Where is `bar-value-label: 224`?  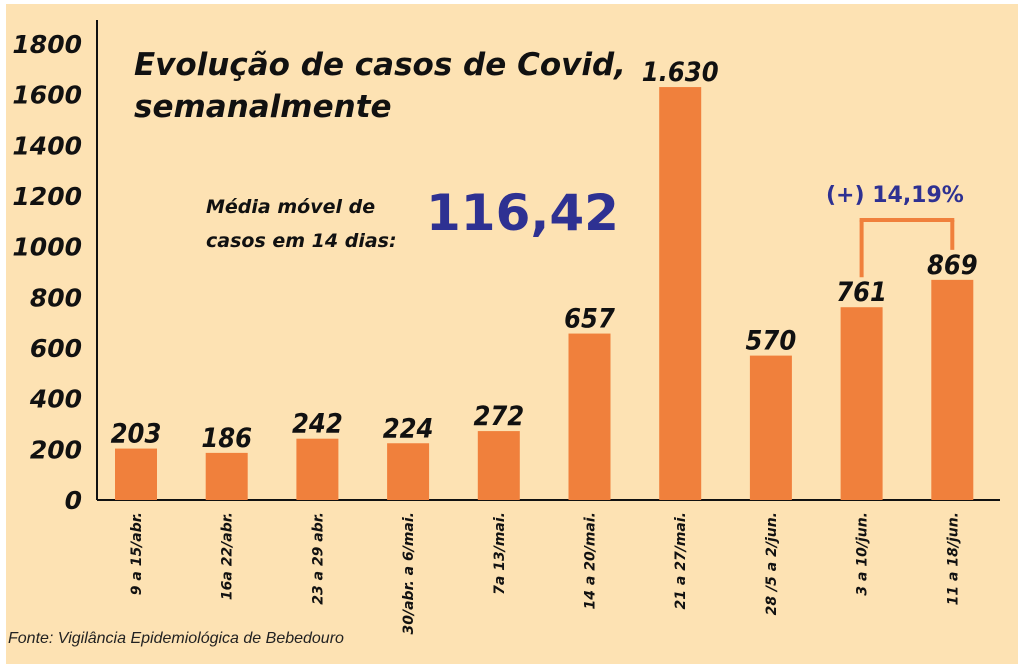
bar-value-label: 224 is located at coordinates (408, 428).